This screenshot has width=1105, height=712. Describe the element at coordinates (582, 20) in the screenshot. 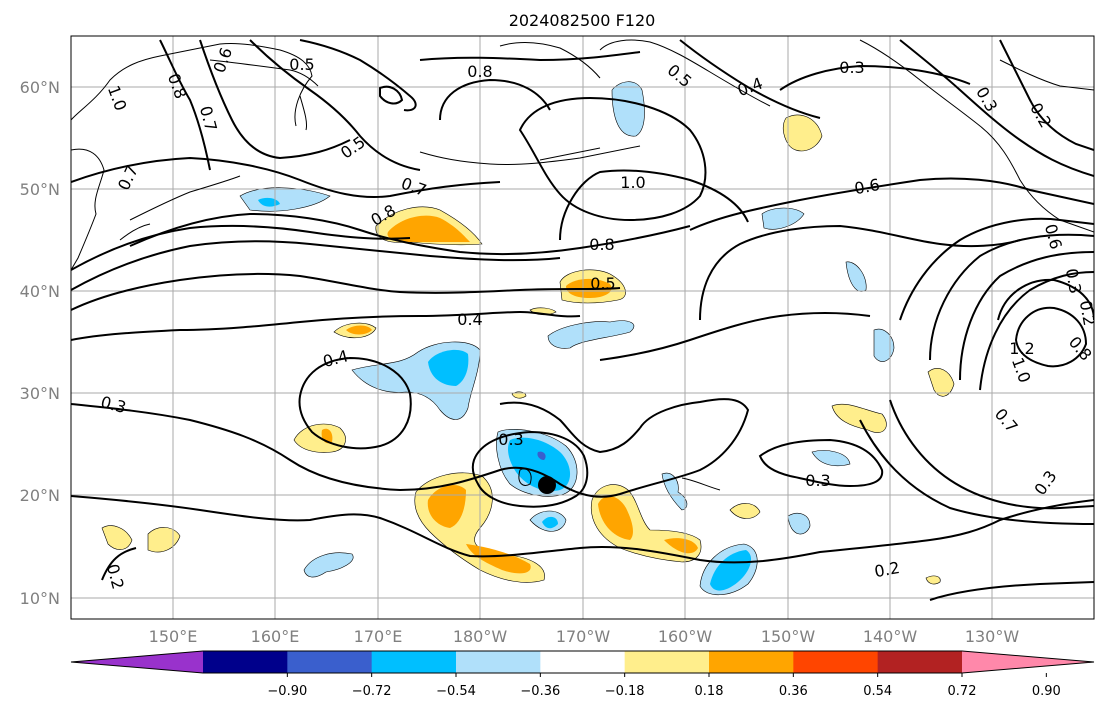

I see `map-title: 2024082500 F120` at that location.